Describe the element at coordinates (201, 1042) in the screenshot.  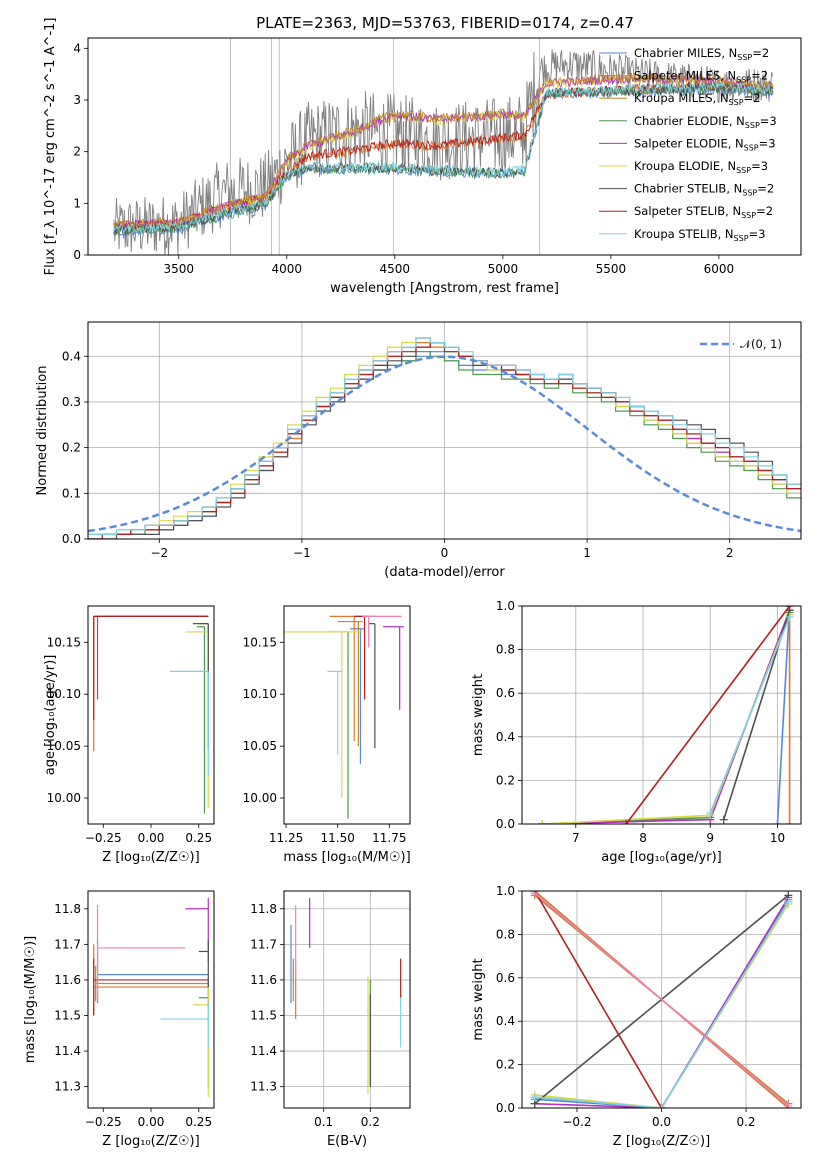
I see `point-kroupa-elodie` at that location.